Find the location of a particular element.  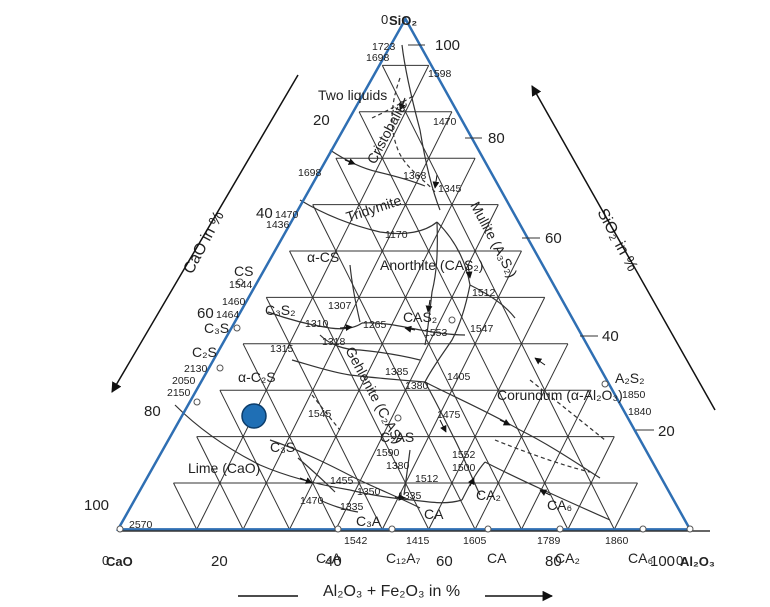

svg-text: 1335 is located at coordinates (410, 496).